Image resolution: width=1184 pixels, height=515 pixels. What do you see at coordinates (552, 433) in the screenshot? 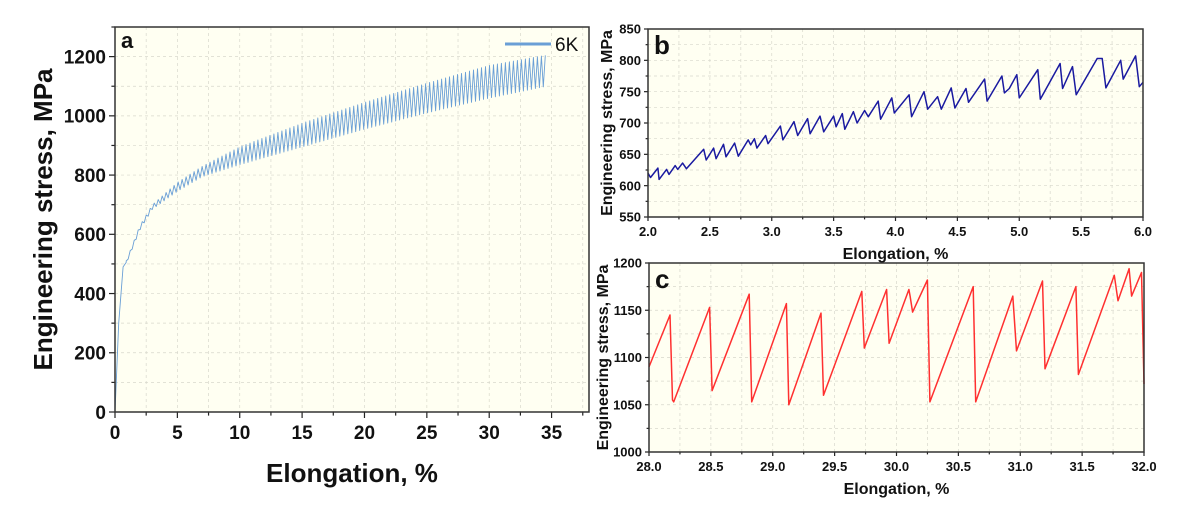
I see `x-tick-label: 35` at bounding box center [552, 433].